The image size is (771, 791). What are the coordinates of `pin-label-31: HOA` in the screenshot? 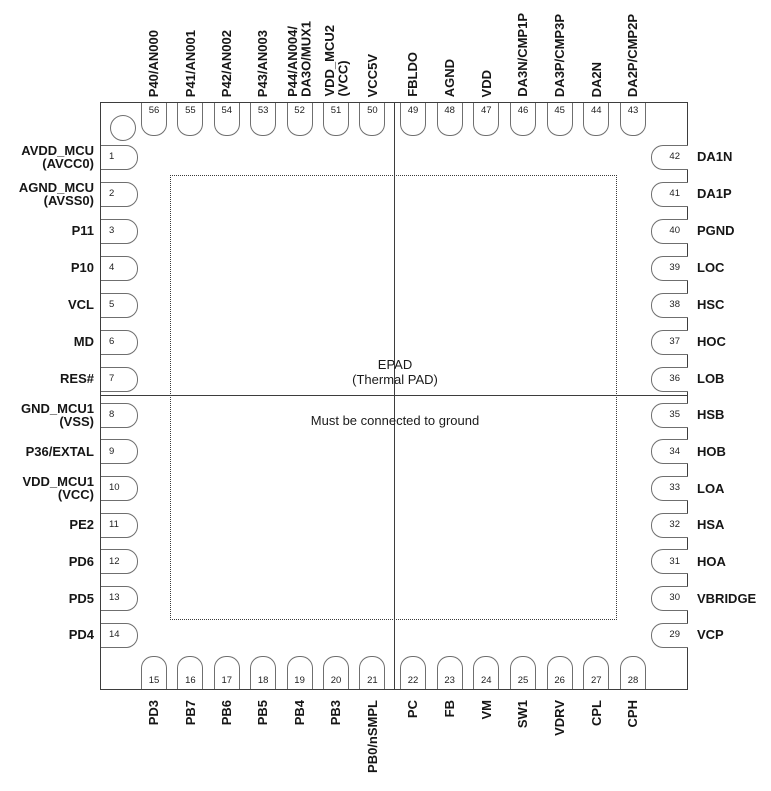 It's located at (734, 562).